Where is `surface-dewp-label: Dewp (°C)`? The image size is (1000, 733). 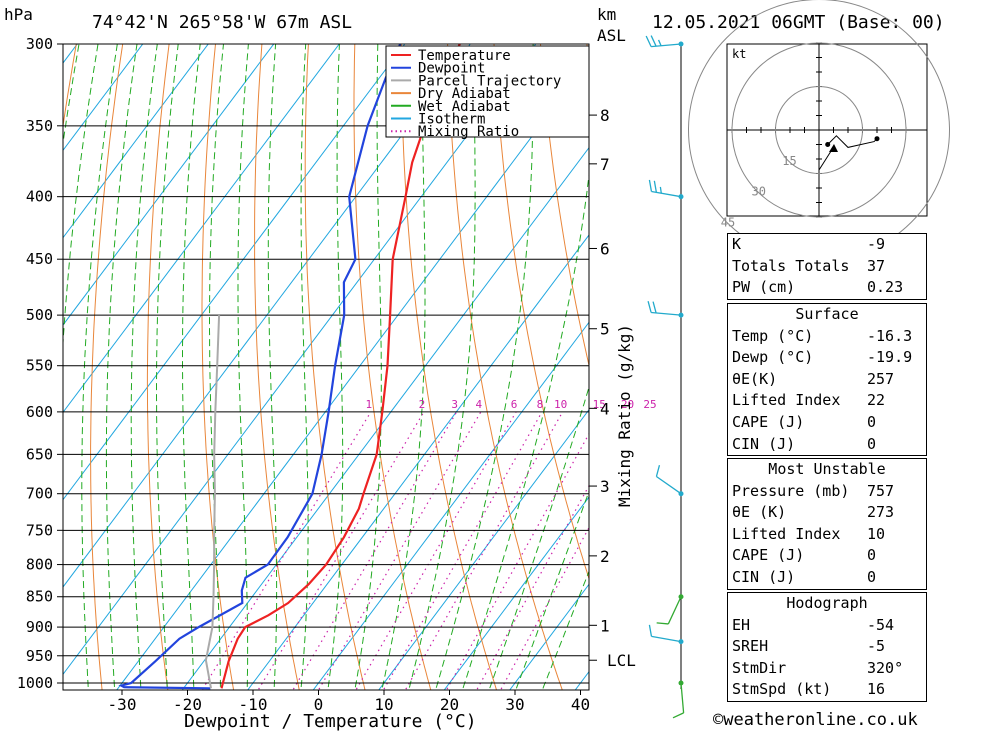 surface-dewp-label: Dewp (°C) is located at coordinates (773, 357).